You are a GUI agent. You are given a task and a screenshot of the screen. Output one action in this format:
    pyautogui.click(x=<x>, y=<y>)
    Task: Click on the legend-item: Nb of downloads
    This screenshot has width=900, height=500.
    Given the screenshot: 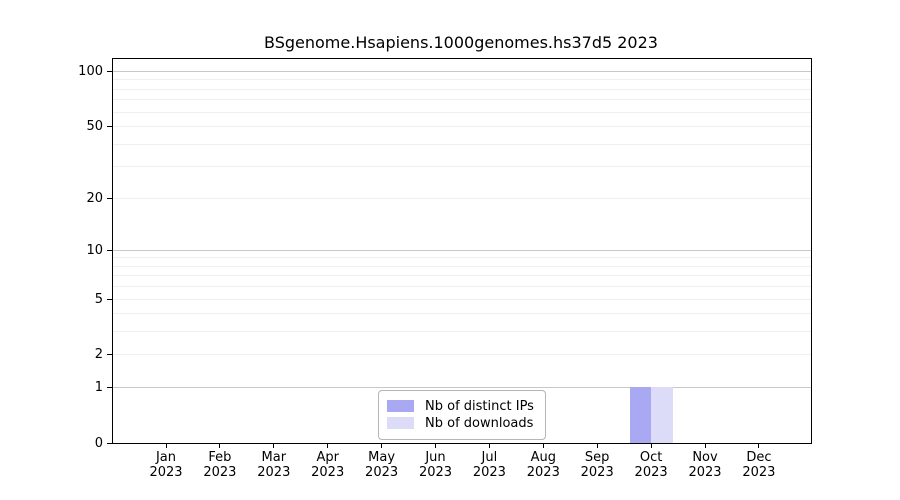 What is the action you would take?
    pyautogui.click(x=462, y=423)
    